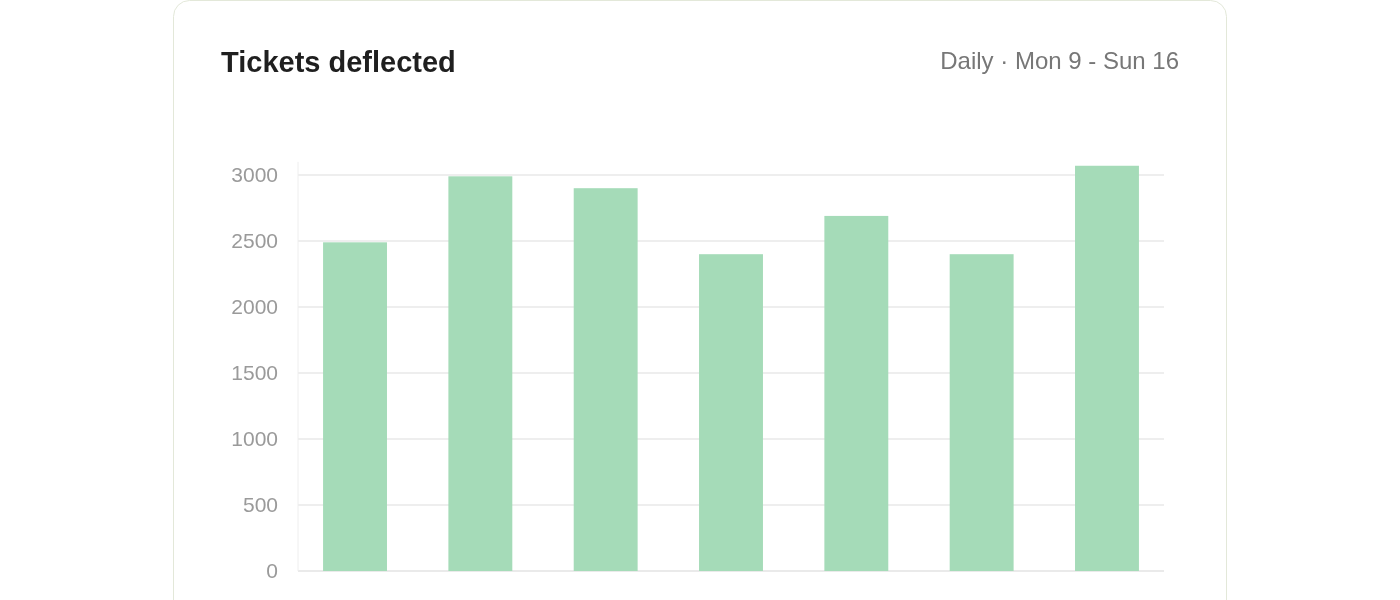 The width and height of the screenshot is (1400, 600). Describe the element at coordinates (254, 373) in the screenshot. I see `y-tick-label: 1500` at that location.